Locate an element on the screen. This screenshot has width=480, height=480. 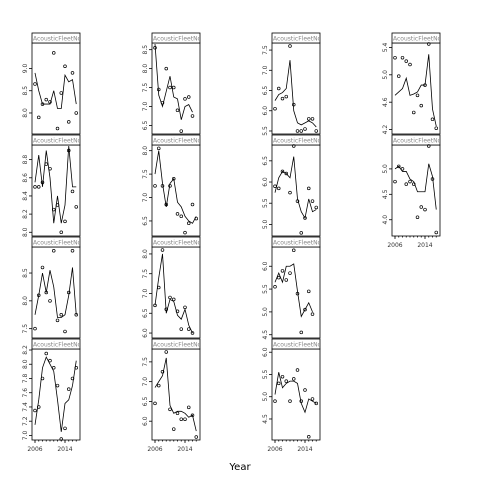
panel-1: AcousticFleetNo 8.0 8.5 9.0 is located at coordinates (51, 83).